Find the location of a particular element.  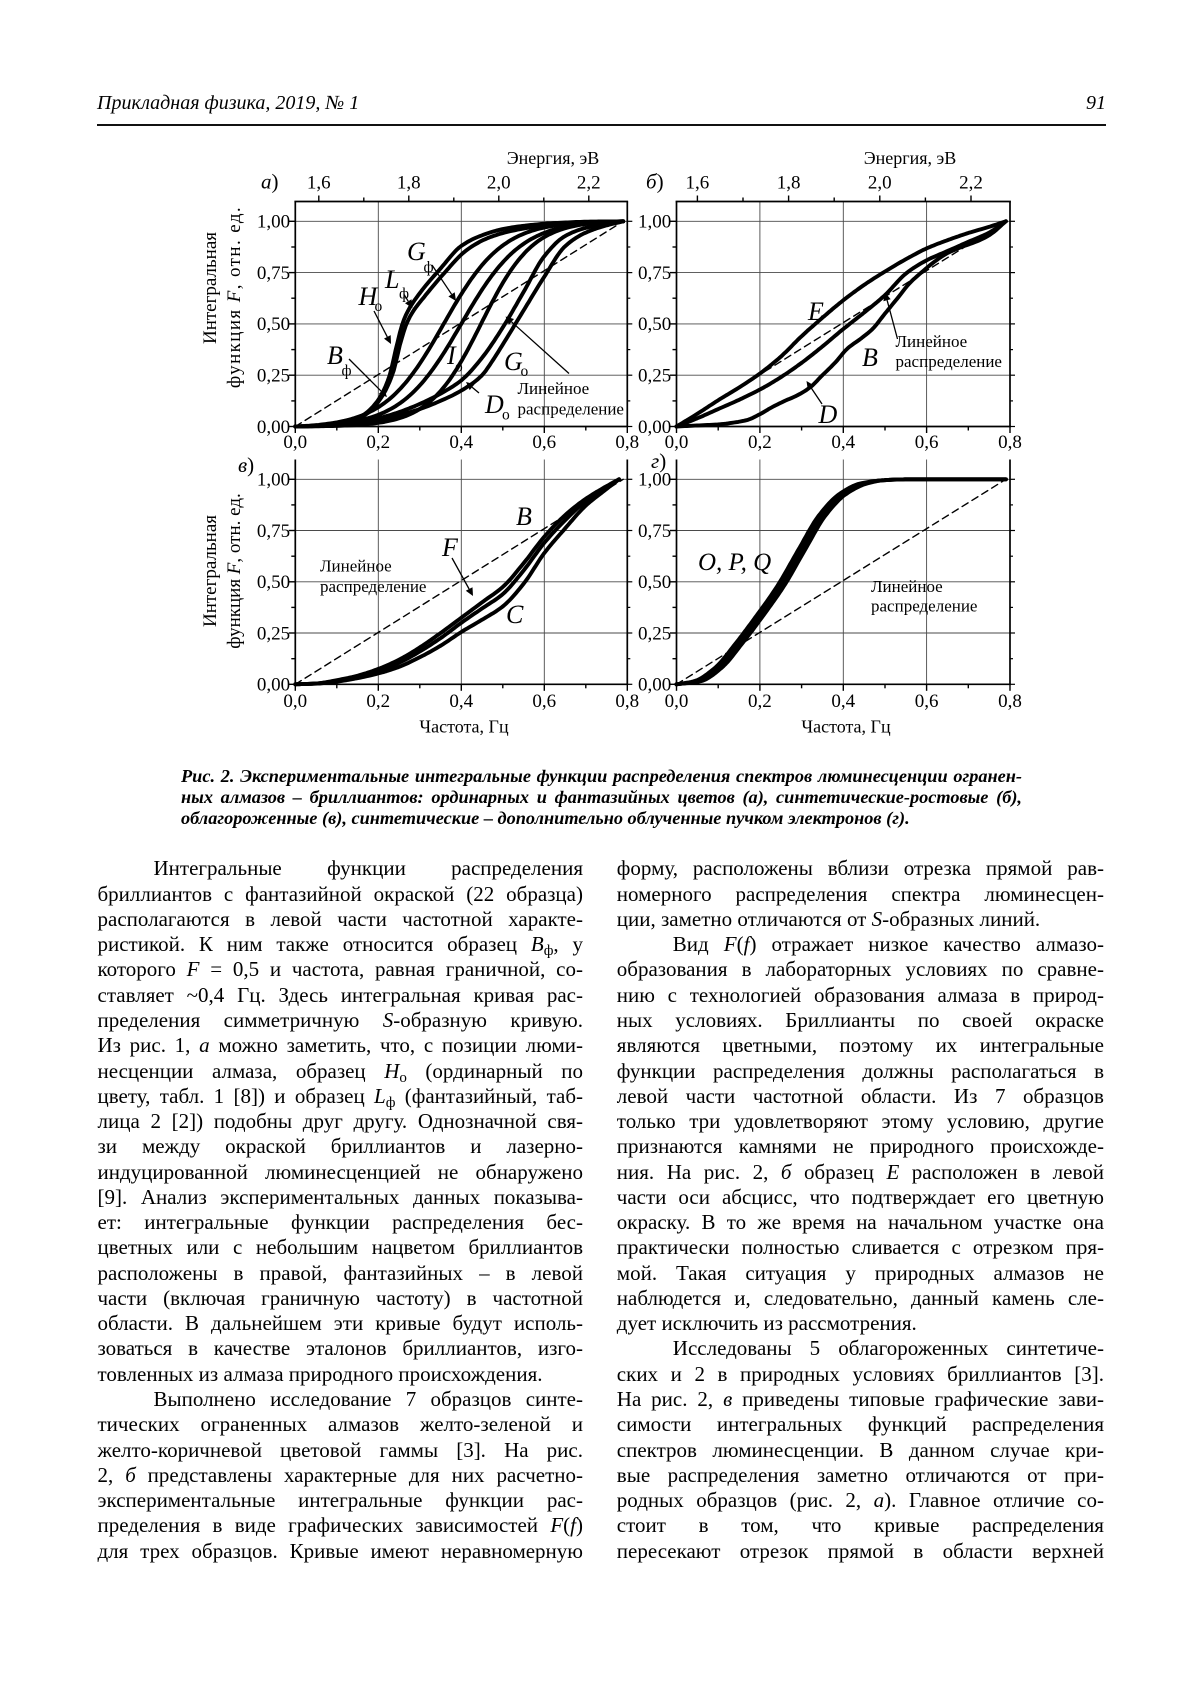

svg-text: O, P, Q is located at coordinates (734, 562).